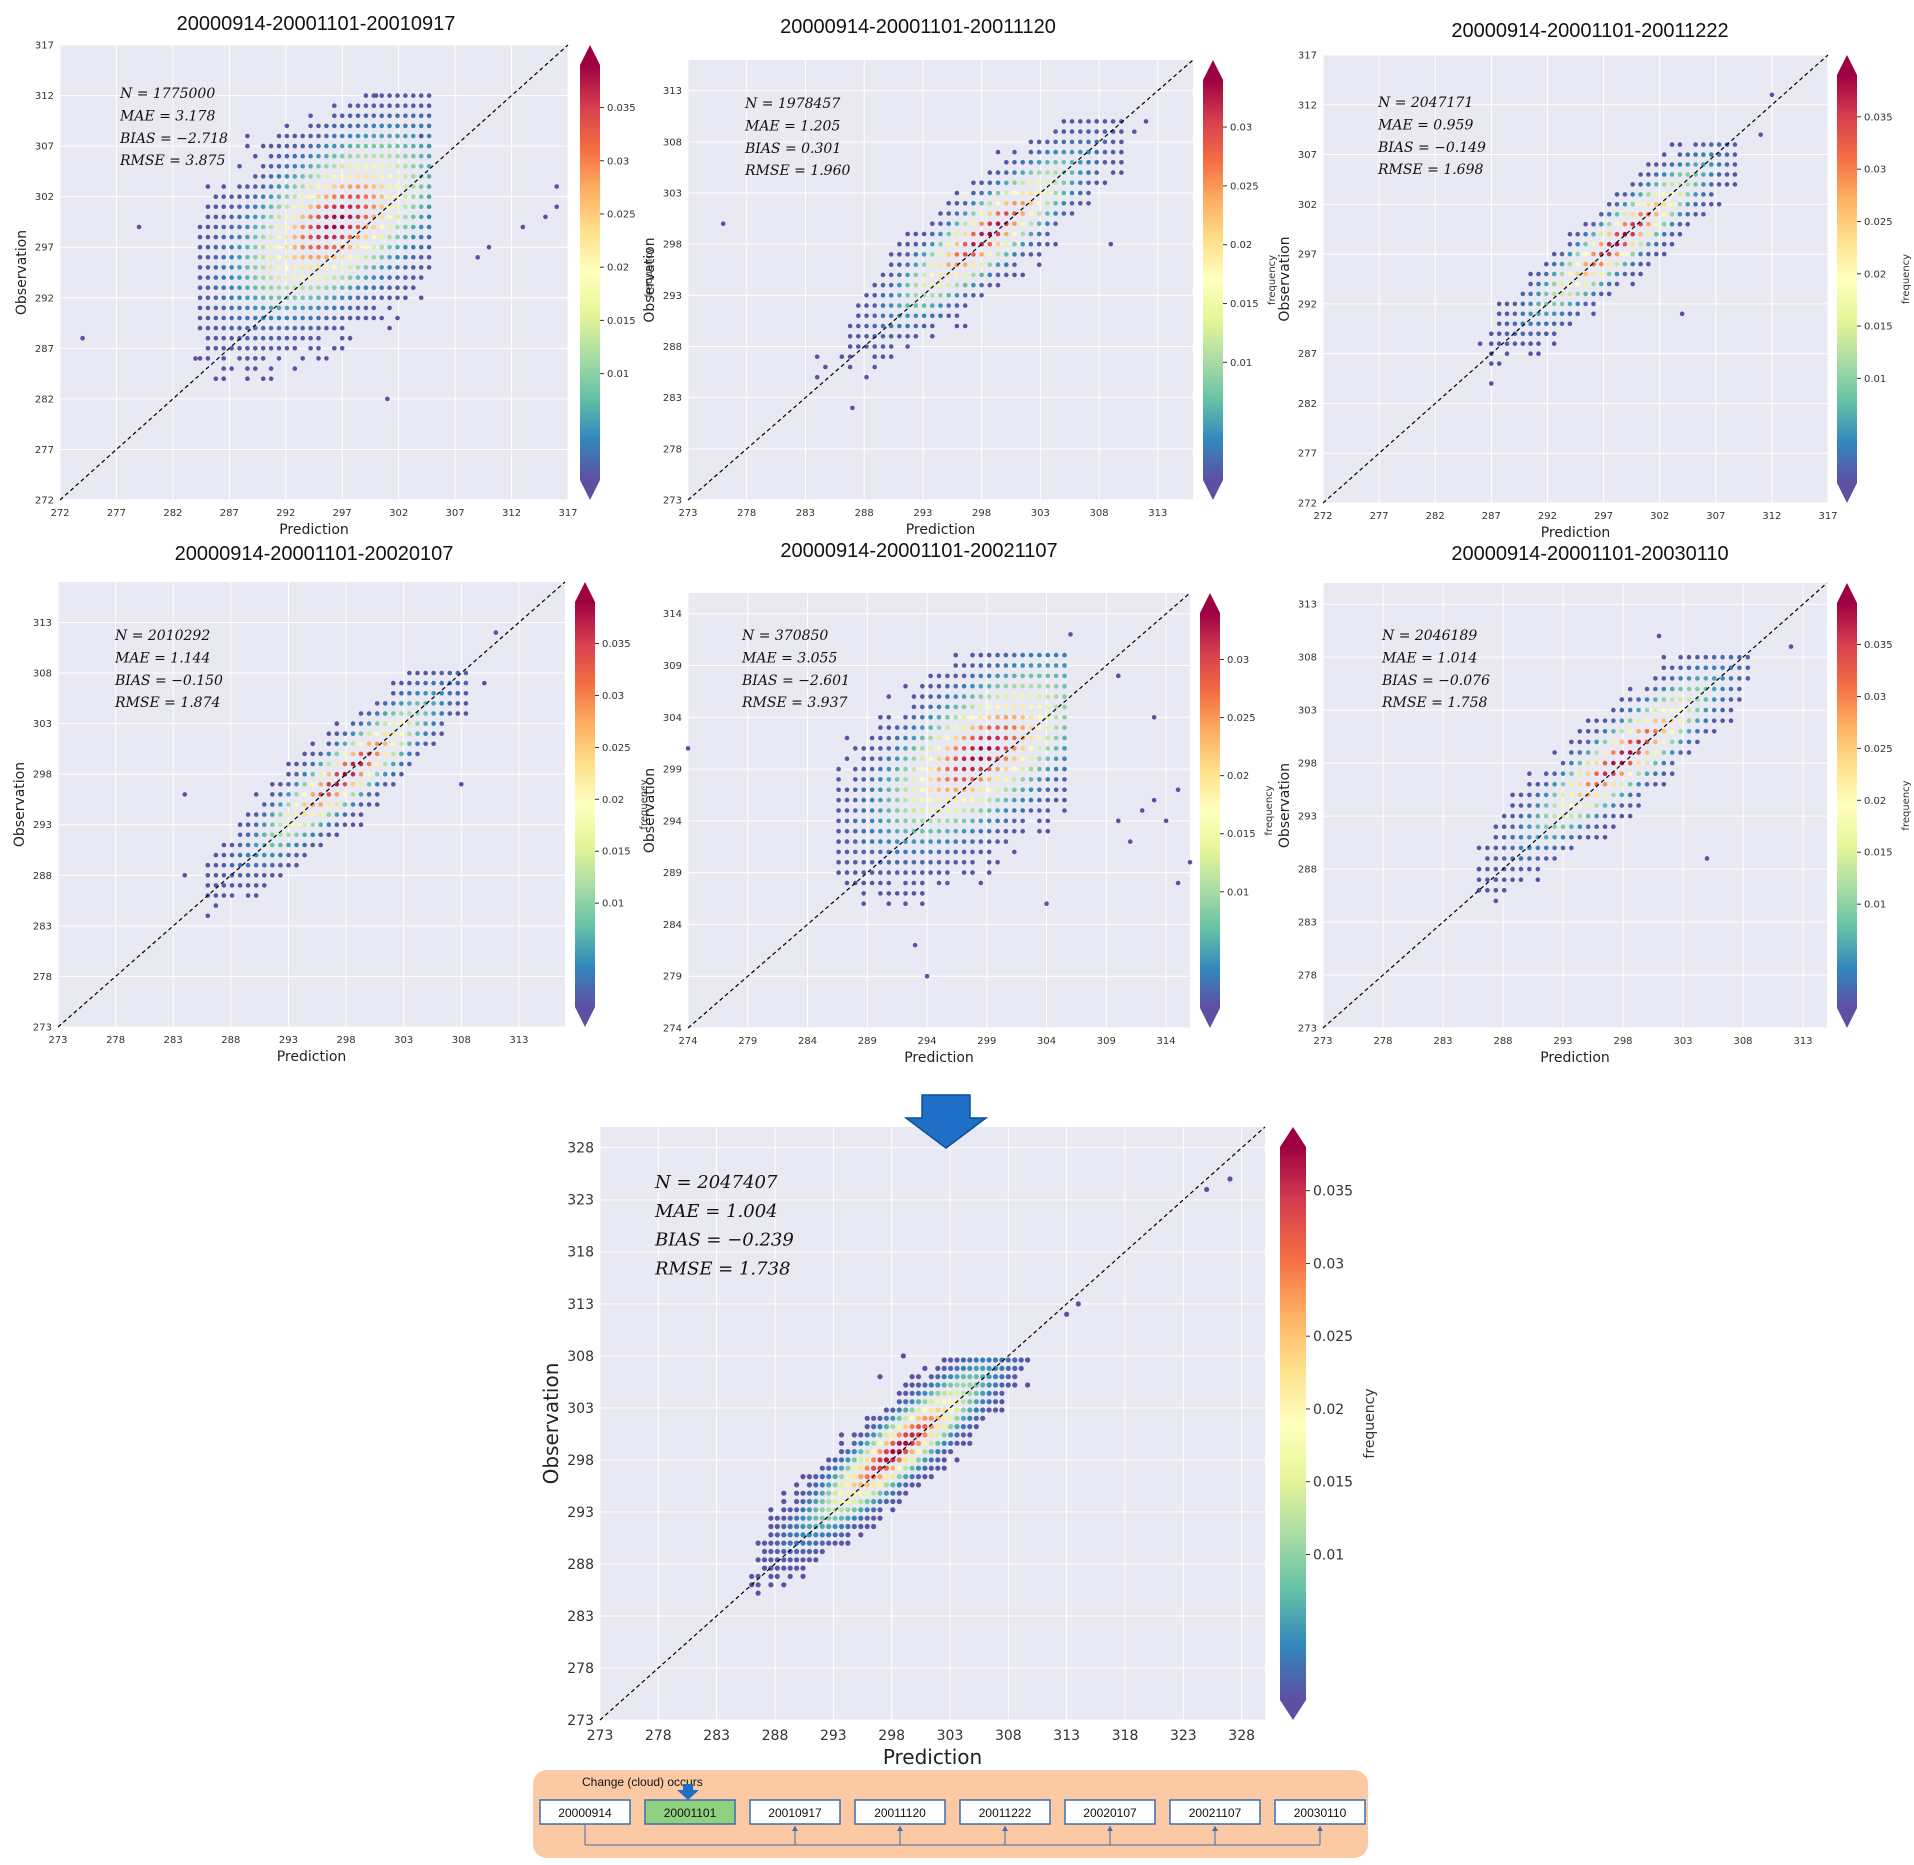 Image resolution: width=1914 pixels, height=1865 pixels. I want to click on y-tick-label: 292, so click(44, 298).